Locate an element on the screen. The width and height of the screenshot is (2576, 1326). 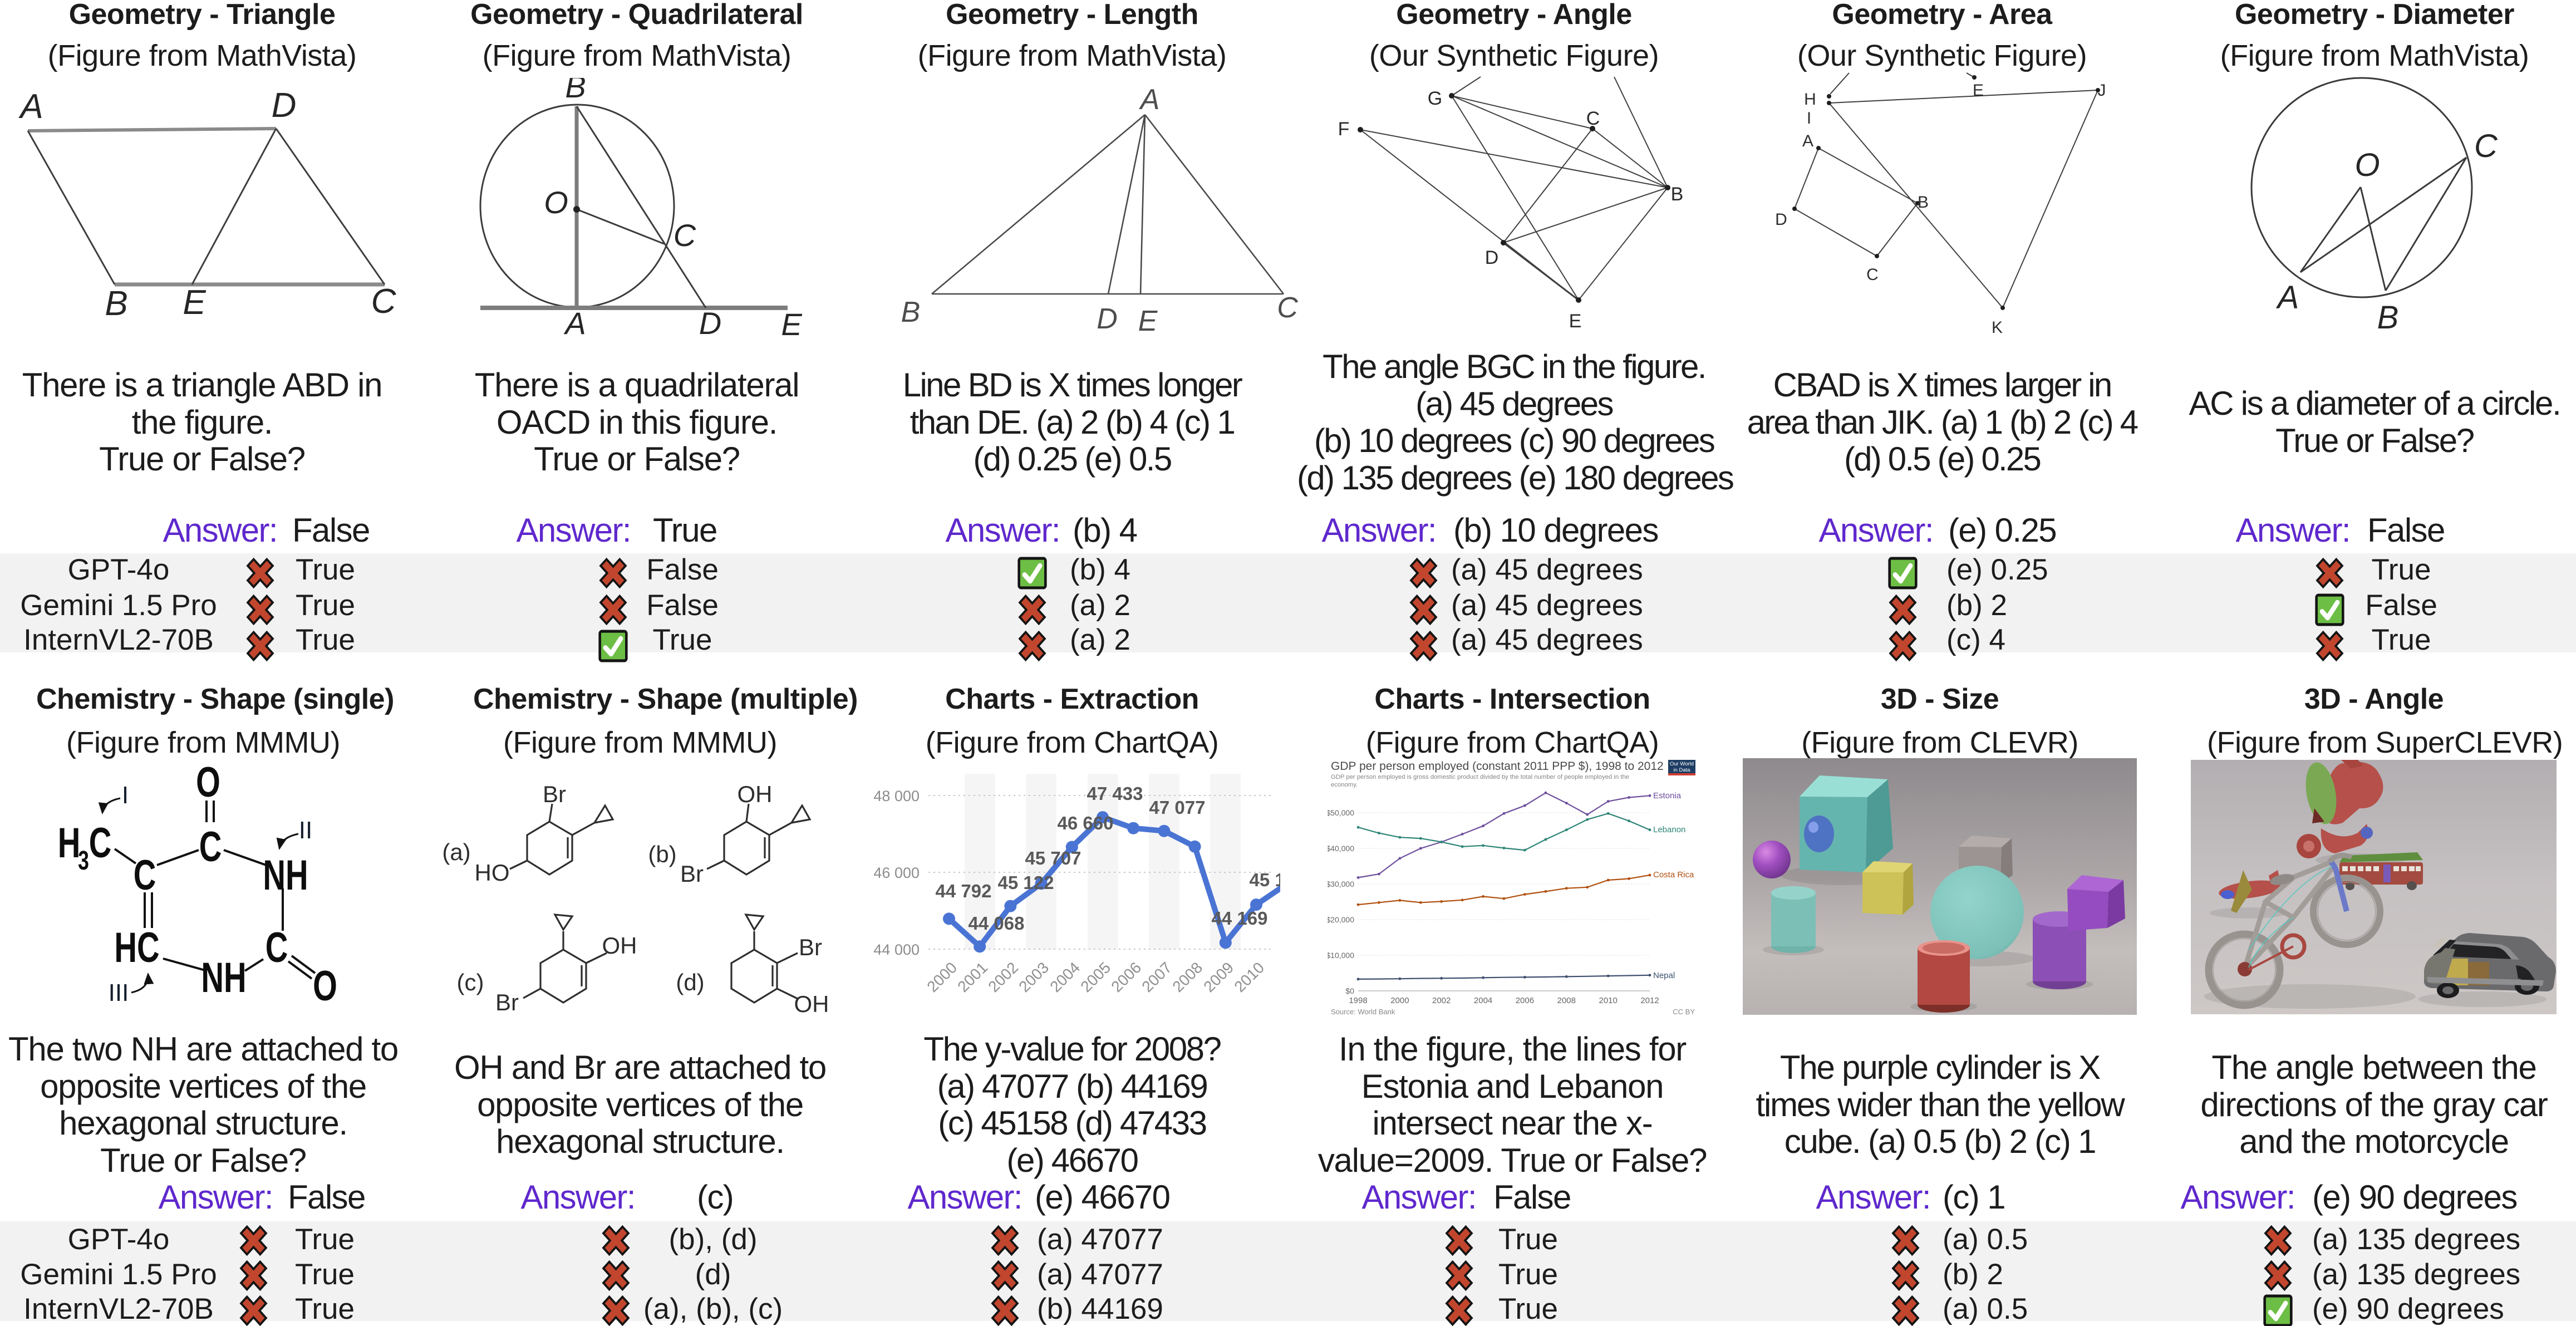
svg-text: 44 068 is located at coordinates (997, 924).